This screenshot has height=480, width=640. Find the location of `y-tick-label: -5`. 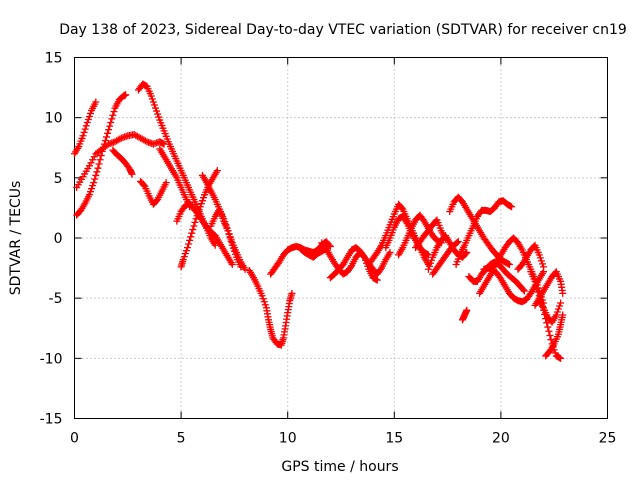

y-tick-label: -5 is located at coordinates (56, 299).